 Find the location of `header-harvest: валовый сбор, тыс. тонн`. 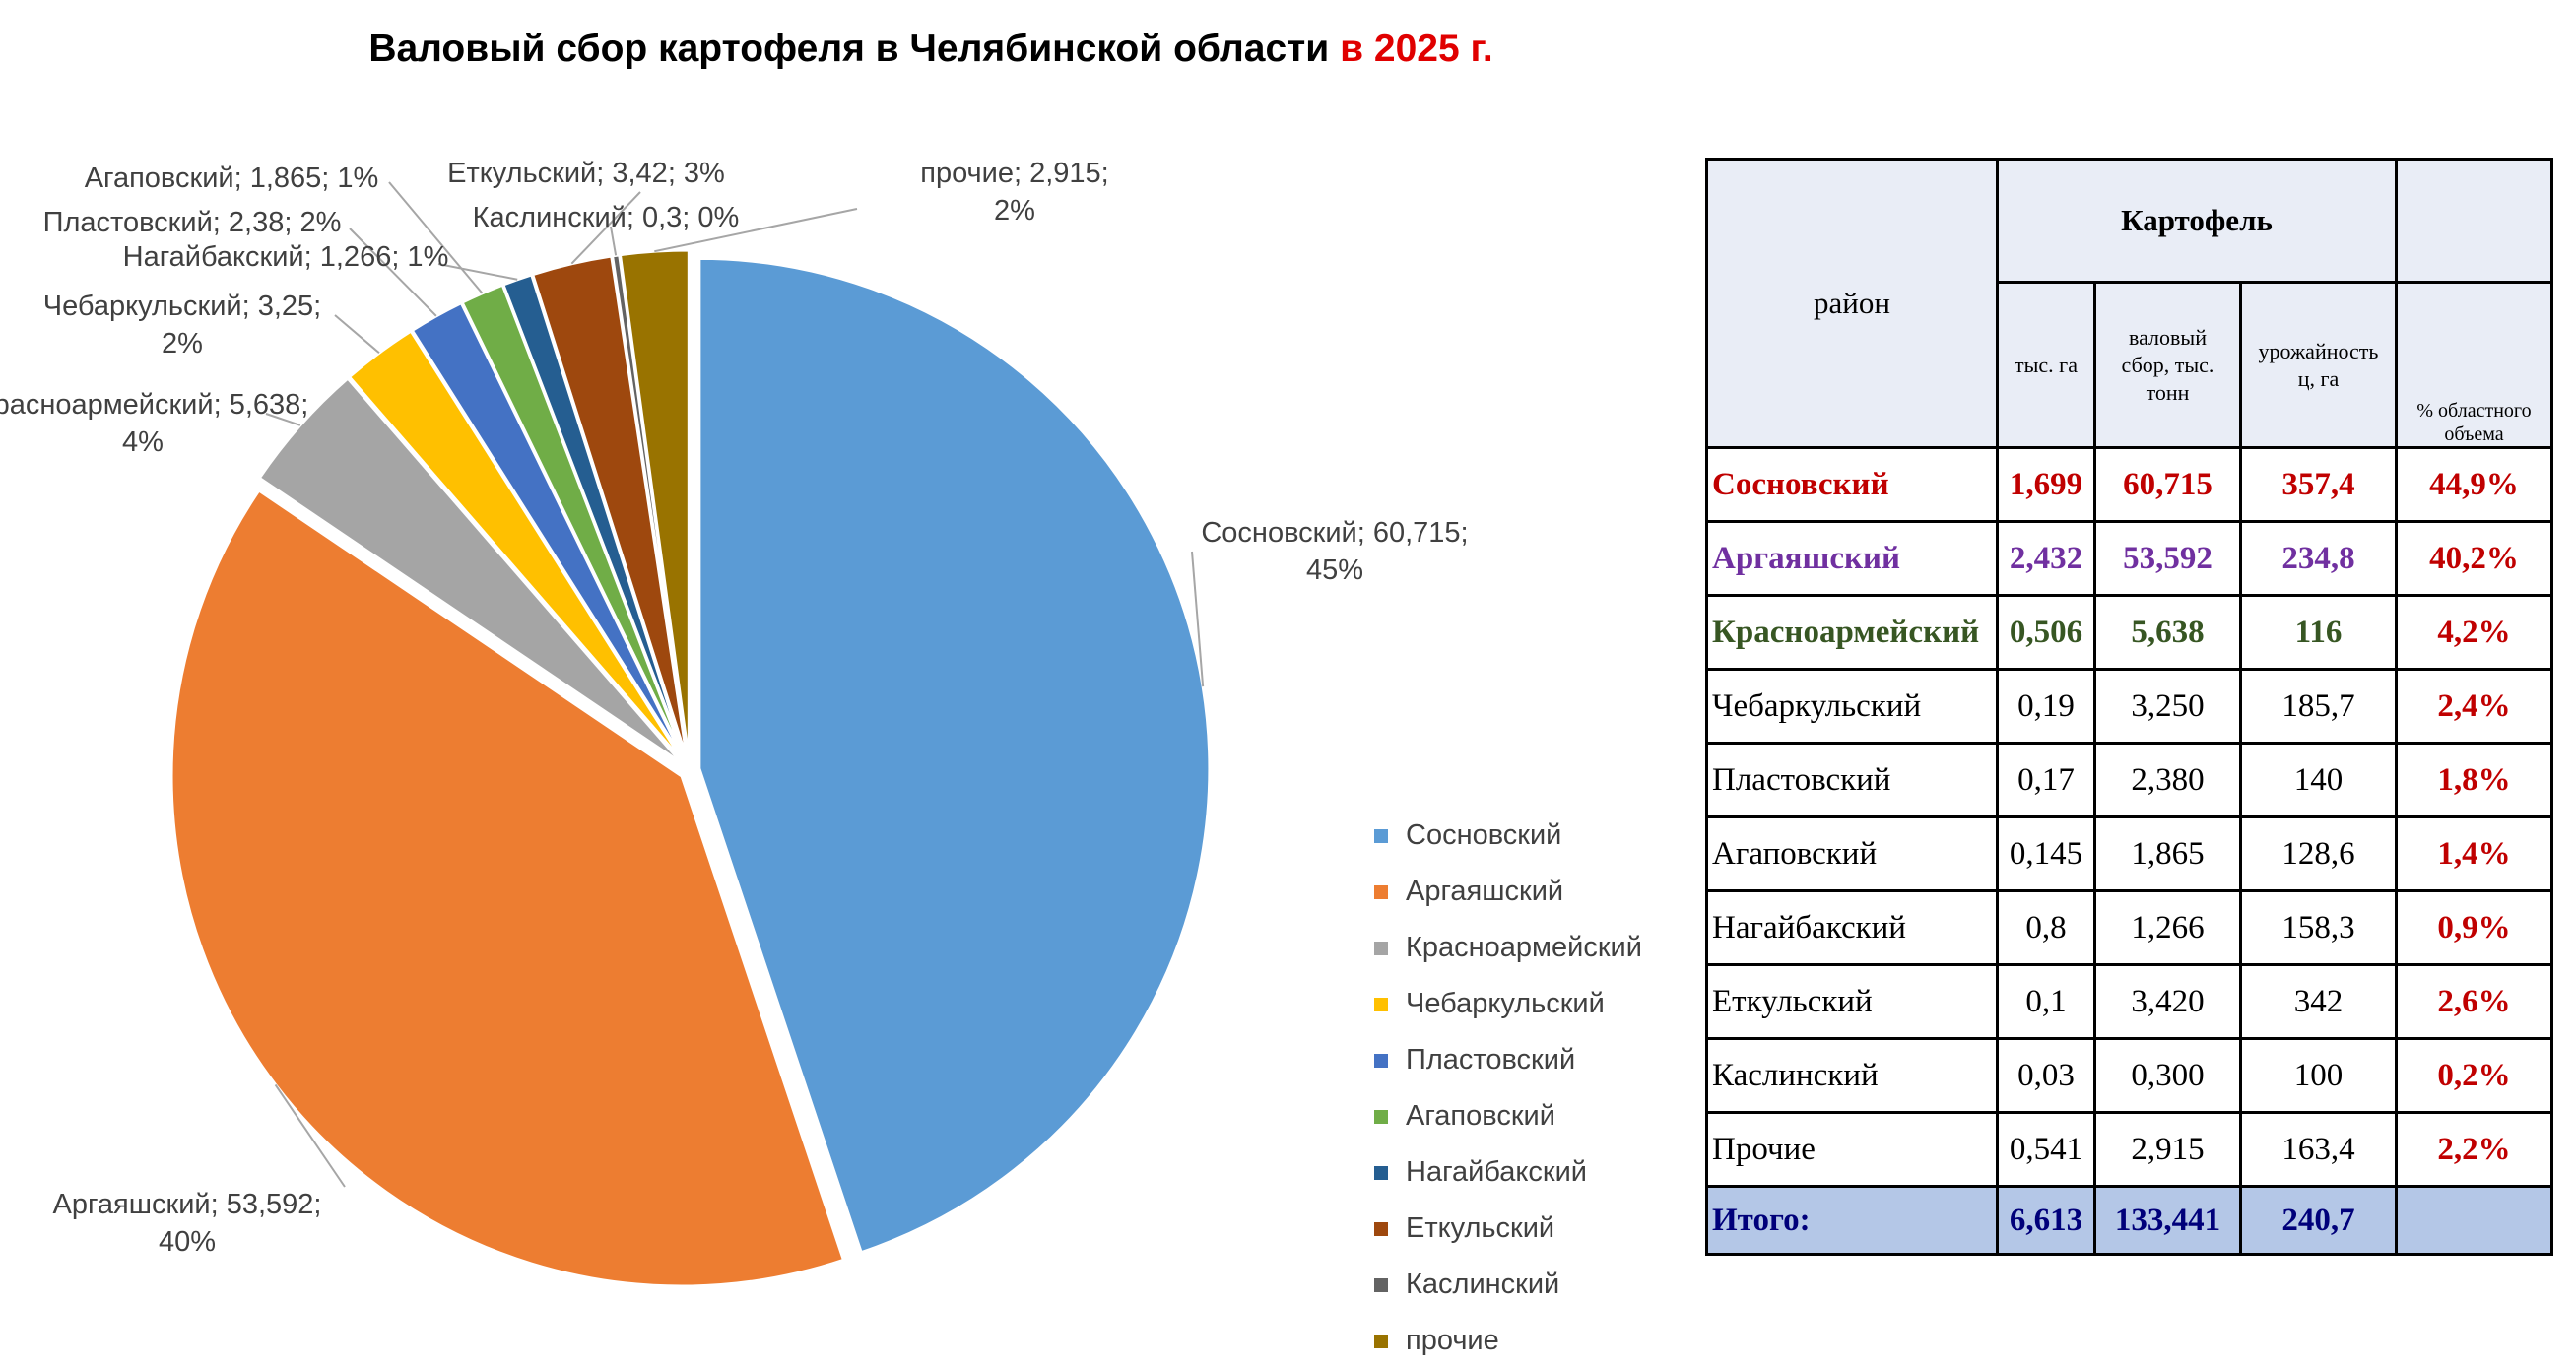

header-harvest: валовый сбор, тыс. тонн is located at coordinates (2167, 365).